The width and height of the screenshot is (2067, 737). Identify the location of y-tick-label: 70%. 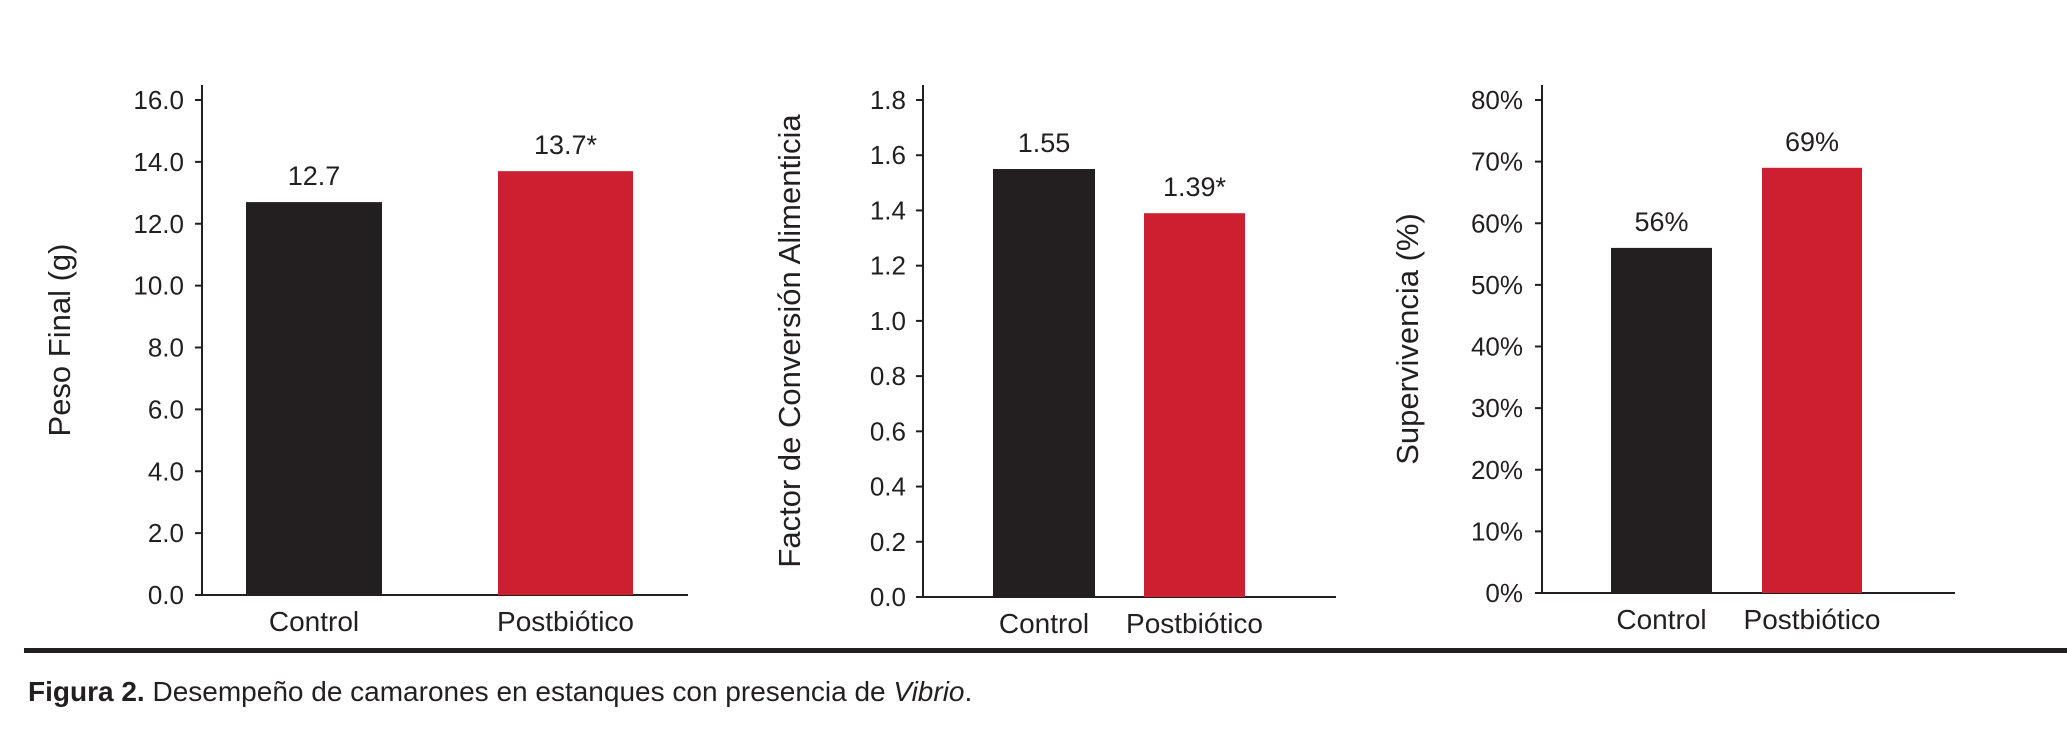
(1497, 162).